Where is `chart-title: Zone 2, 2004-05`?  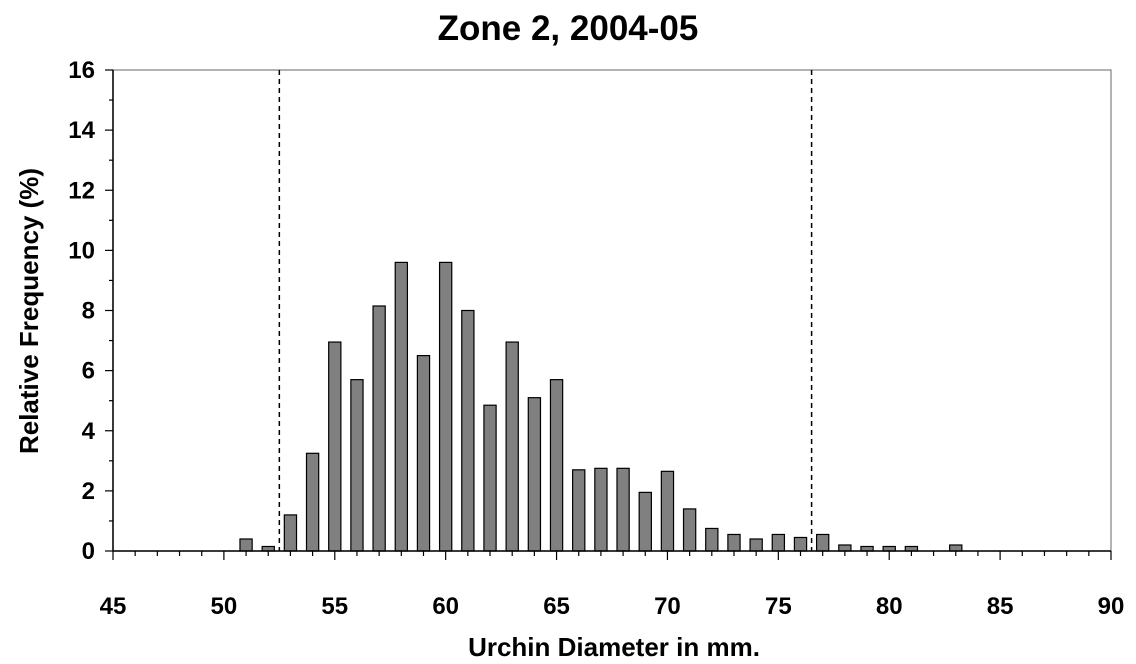
chart-title: Zone 2, 2004-05 is located at coordinates (568, 28).